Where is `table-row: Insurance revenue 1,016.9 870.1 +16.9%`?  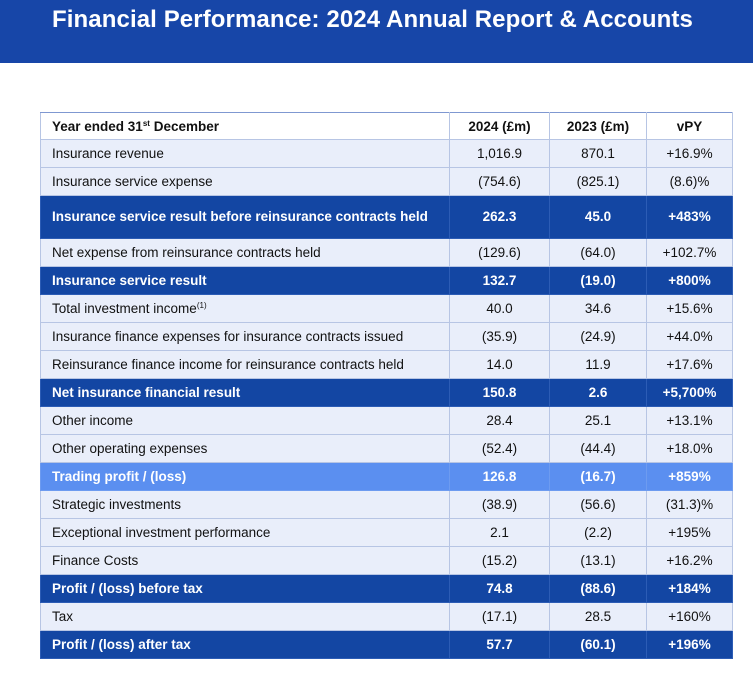 table-row: Insurance revenue 1,016.9 870.1 +16.9% is located at coordinates (386, 153).